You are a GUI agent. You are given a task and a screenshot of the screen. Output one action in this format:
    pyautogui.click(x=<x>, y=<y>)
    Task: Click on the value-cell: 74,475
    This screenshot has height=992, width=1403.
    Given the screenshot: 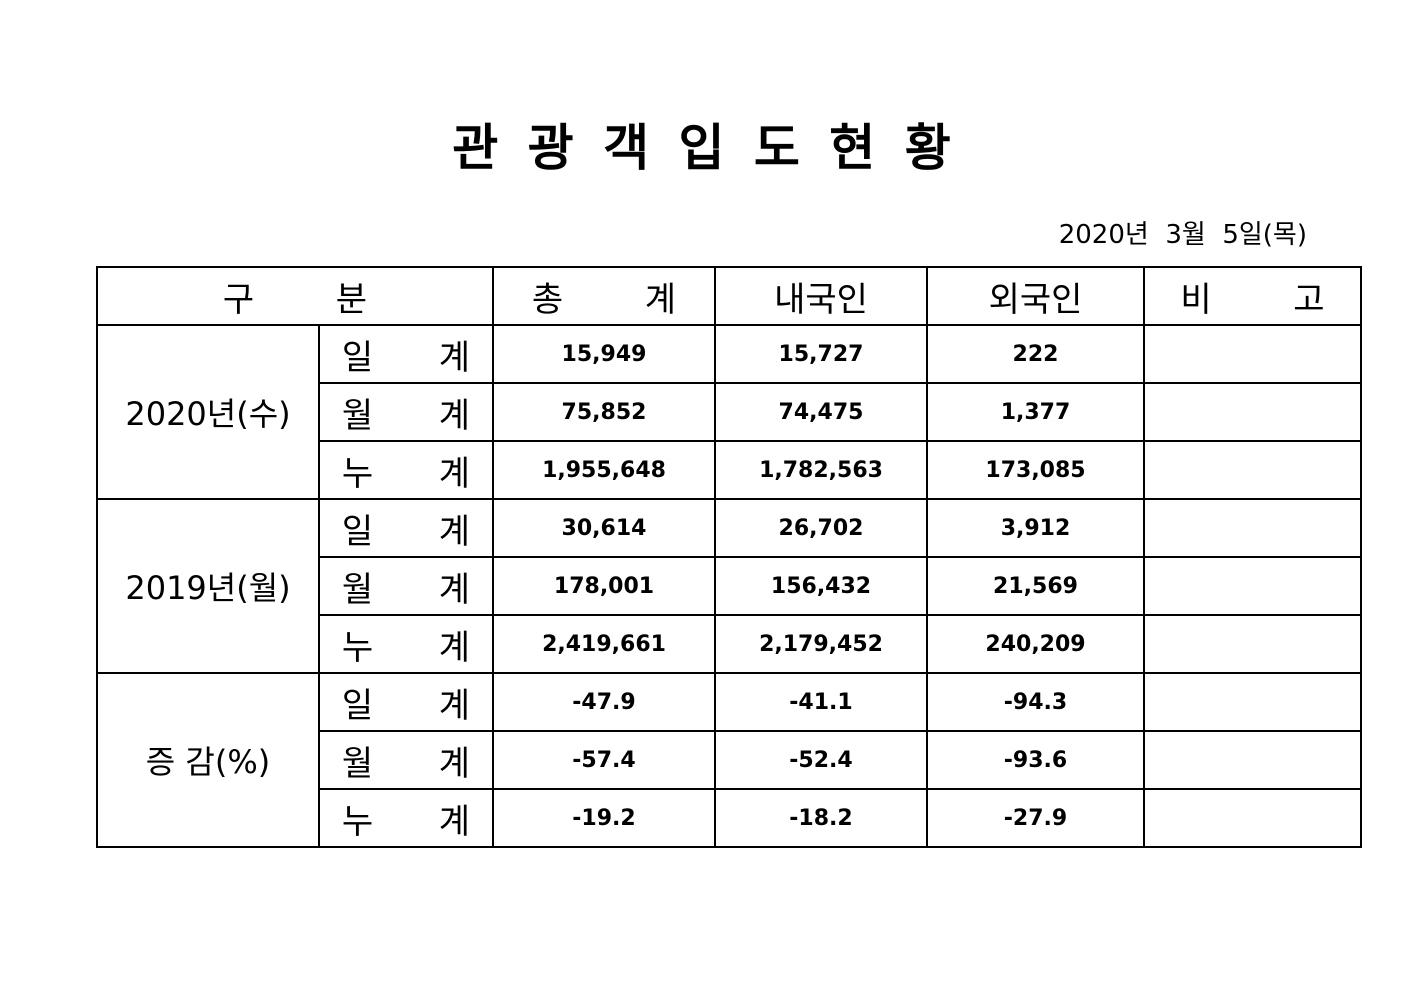 What is the action you would take?
    pyautogui.click(x=821, y=412)
    